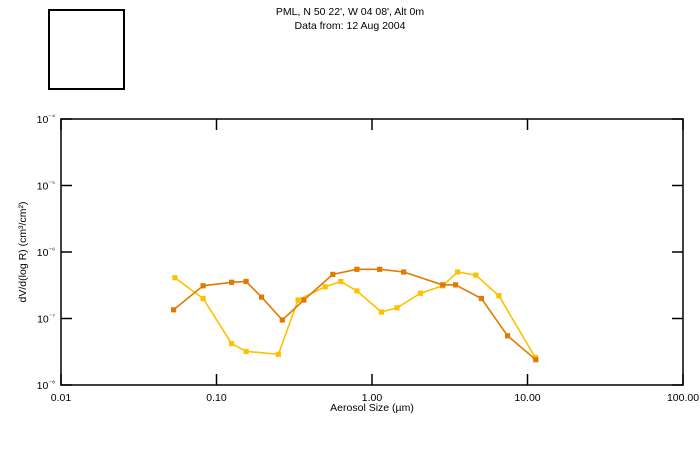  I want to click on series-orange-line, so click(355, 314).